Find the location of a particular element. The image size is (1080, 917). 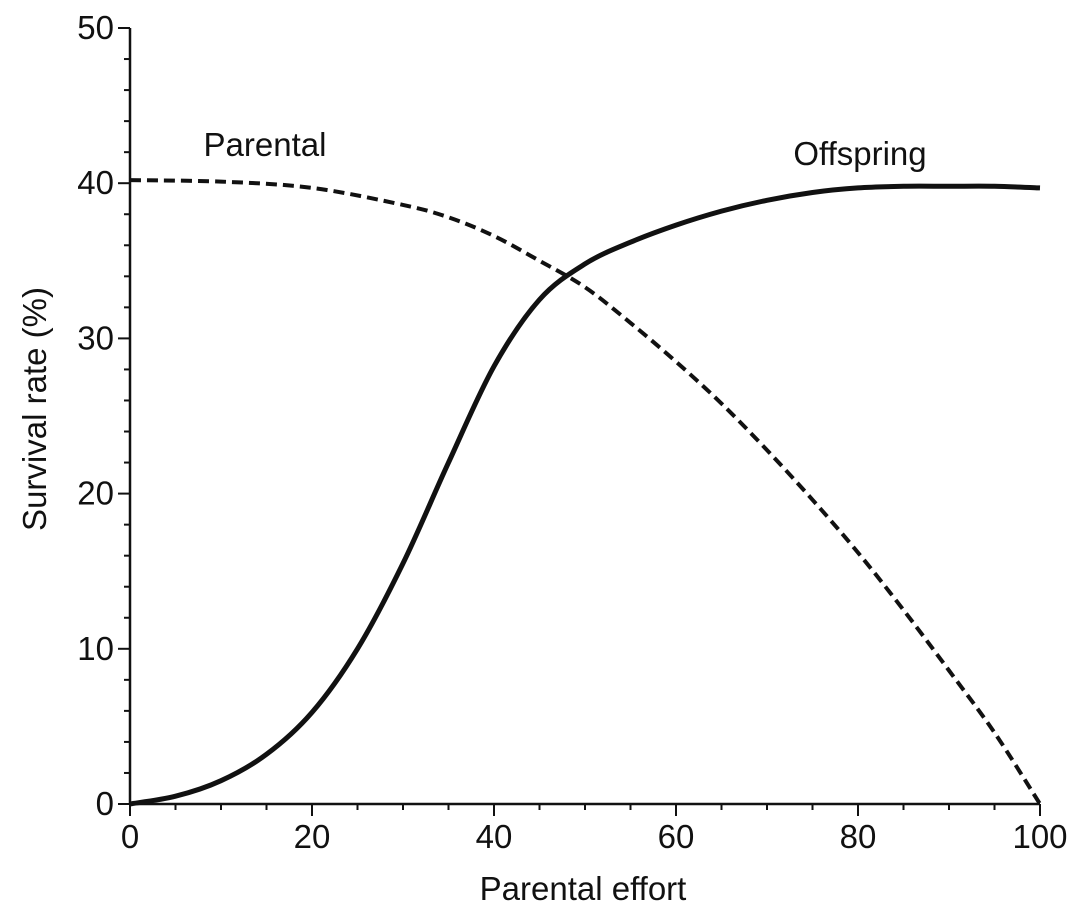

y-tick-label: 40 is located at coordinates (95, 182).